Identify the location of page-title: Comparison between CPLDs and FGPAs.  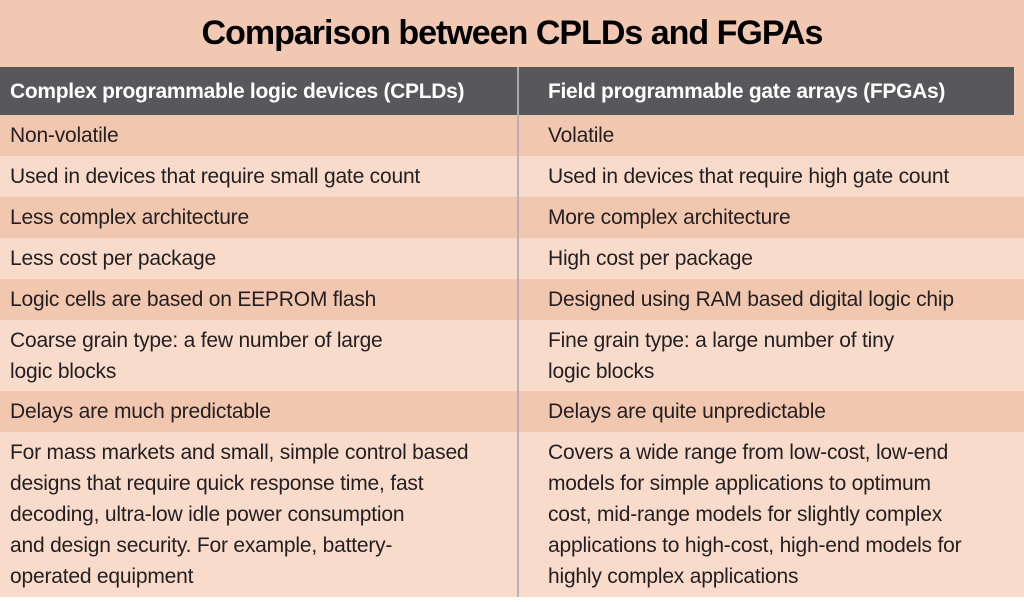
(512, 33).